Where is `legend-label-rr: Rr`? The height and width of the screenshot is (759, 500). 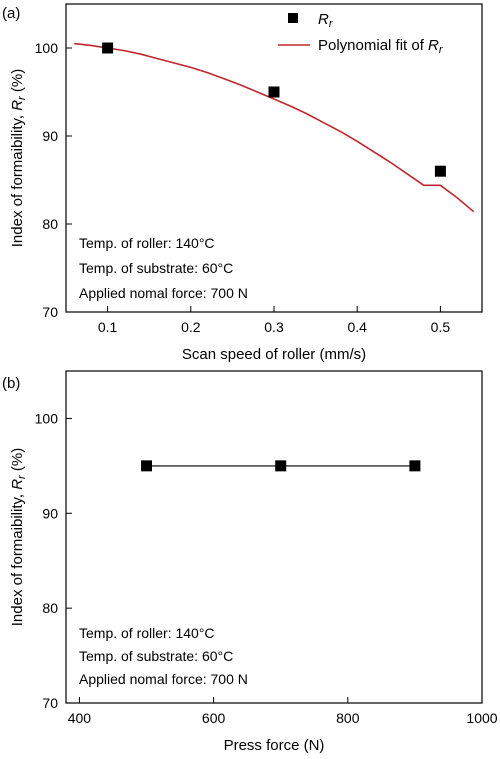 legend-label-rr: Rr is located at coordinates (326, 20).